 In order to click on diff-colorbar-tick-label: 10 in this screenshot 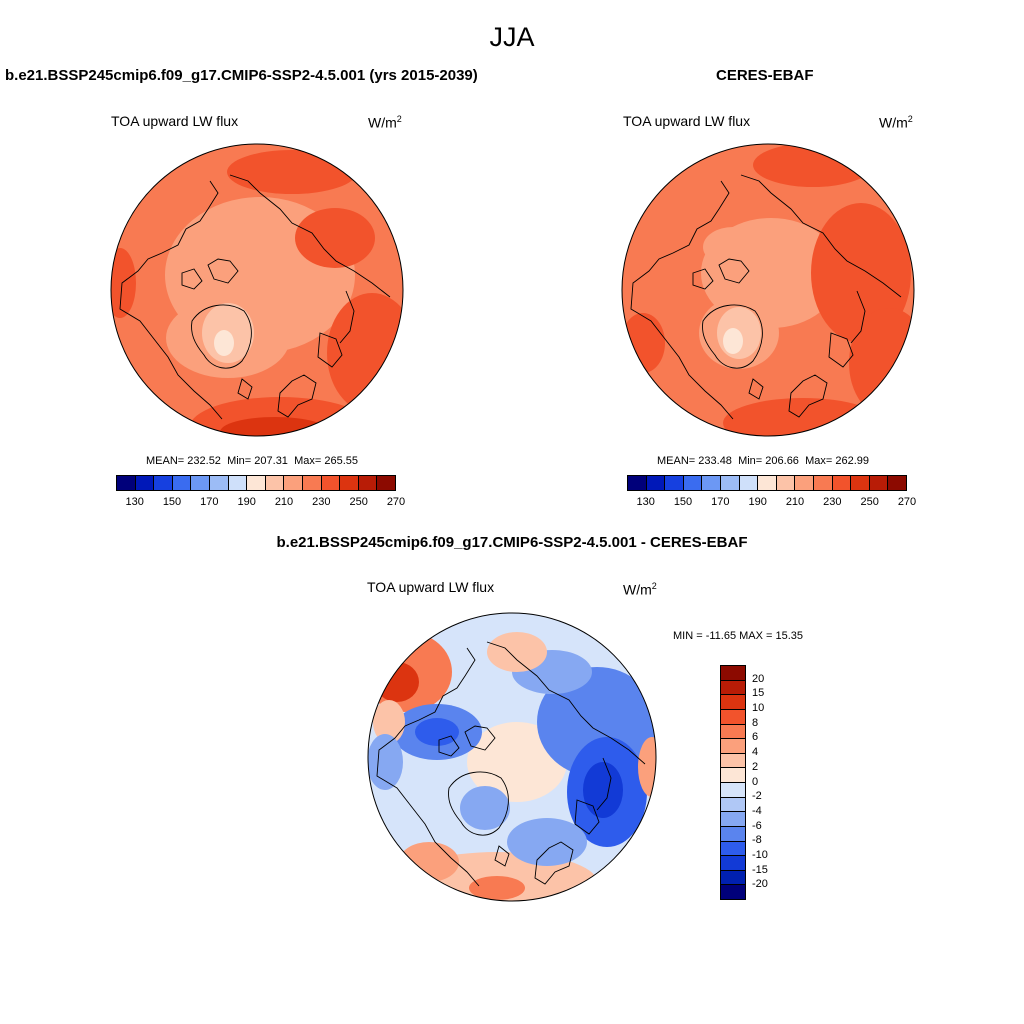, I will do `click(758, 708)`.